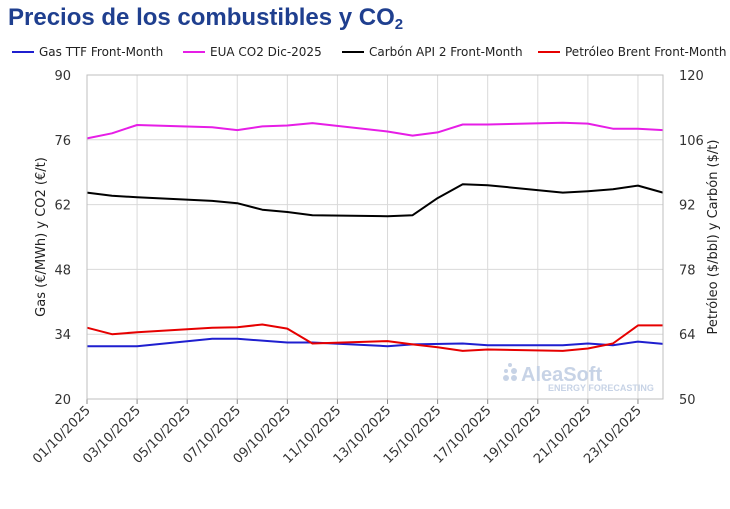  Describe the element at coordinates (399, 24) in the screenshot. I see `chart-title-subscript: 2` at that location.